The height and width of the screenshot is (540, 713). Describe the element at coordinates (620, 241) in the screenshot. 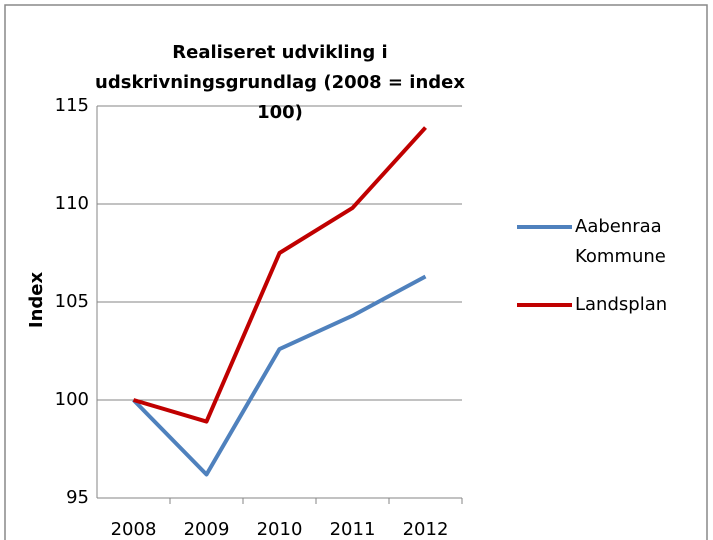

I see `legend-label: Aabenraa Kommune` at that location.